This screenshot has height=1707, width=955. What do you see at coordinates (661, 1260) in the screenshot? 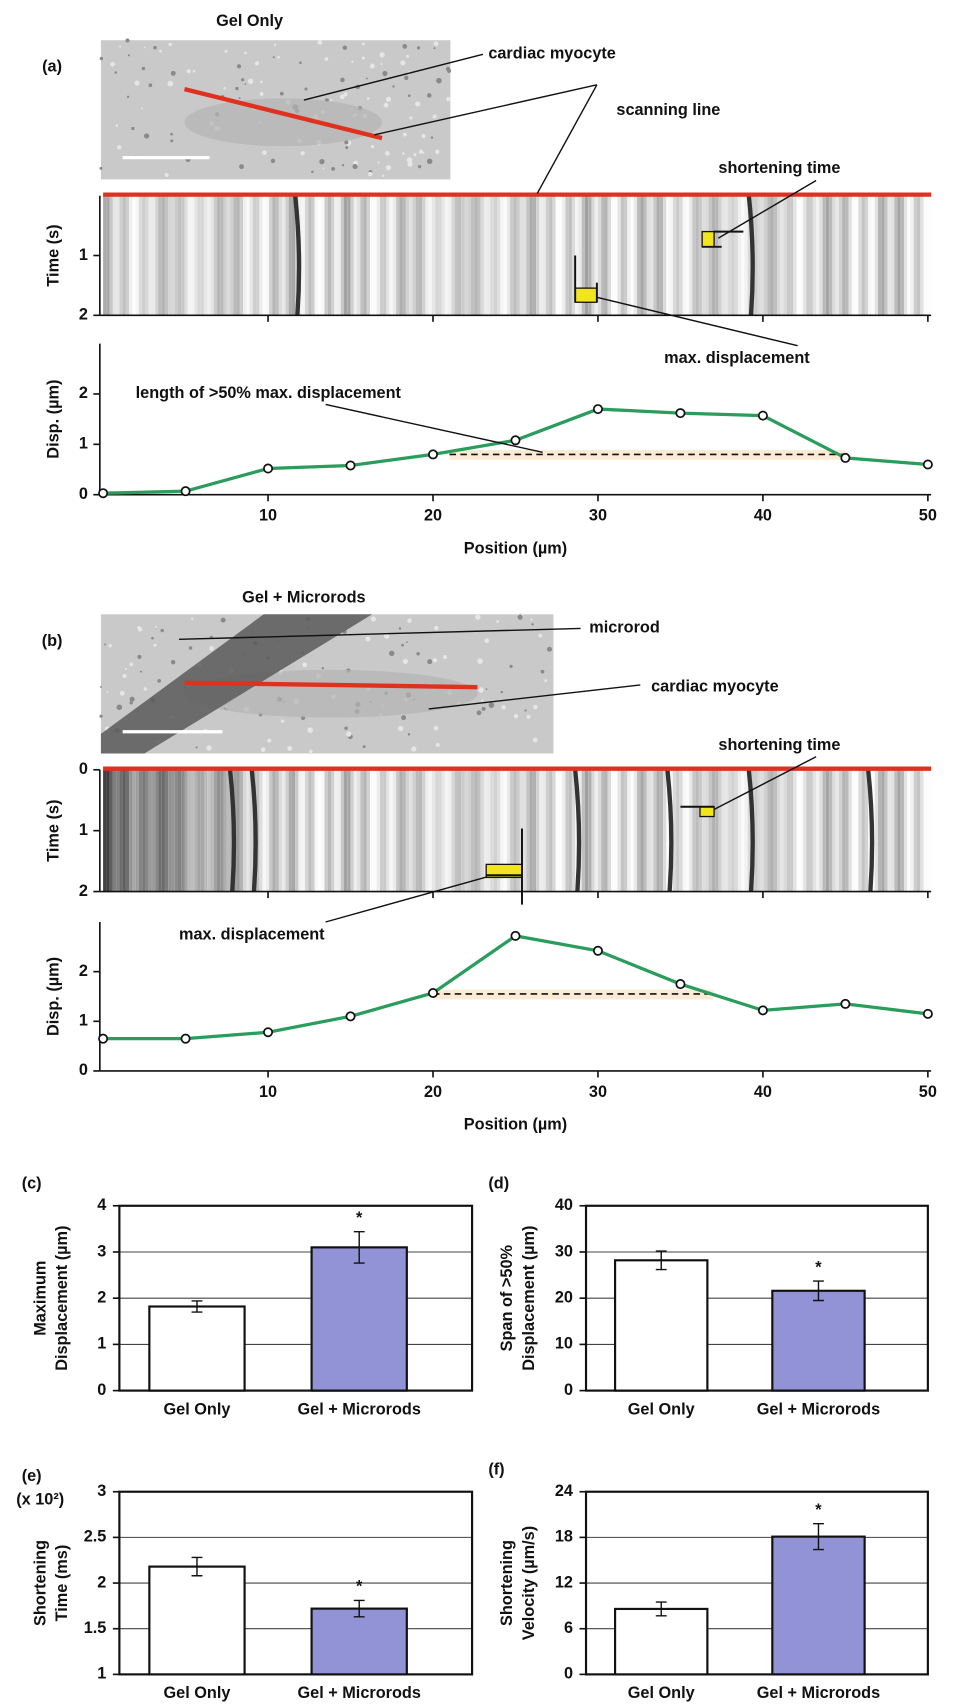
I see `error-bar` at bounding box center [661, 1260].